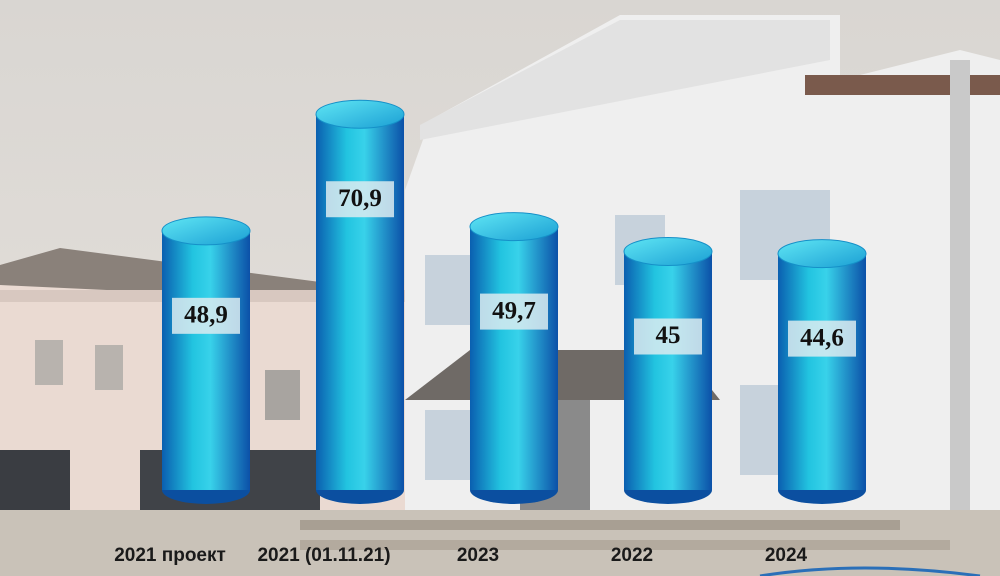 The width and height of the screenshot is (1000, 576). Describe the element at coordinates (786, 555) in the screenshot. I see `x-tick-label: 2024` at that location.